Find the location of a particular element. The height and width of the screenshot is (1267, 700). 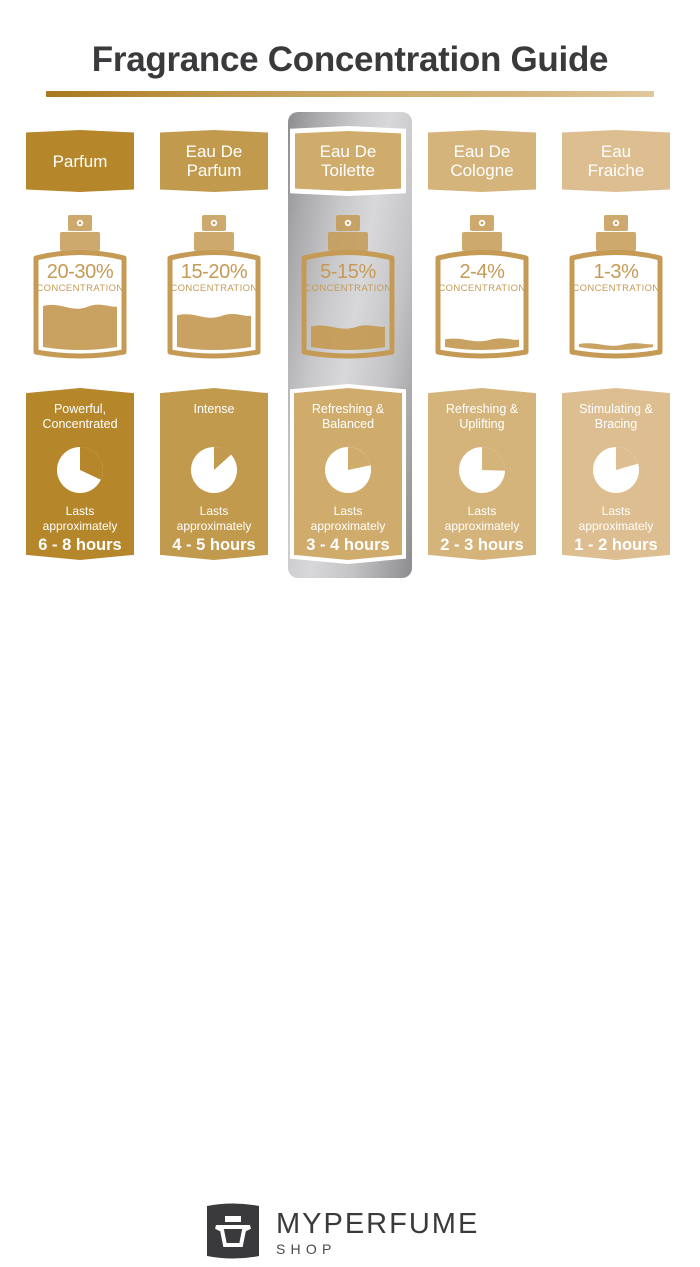

type-badge-label: Eau De Toilette is located at coordinates (348, 161).